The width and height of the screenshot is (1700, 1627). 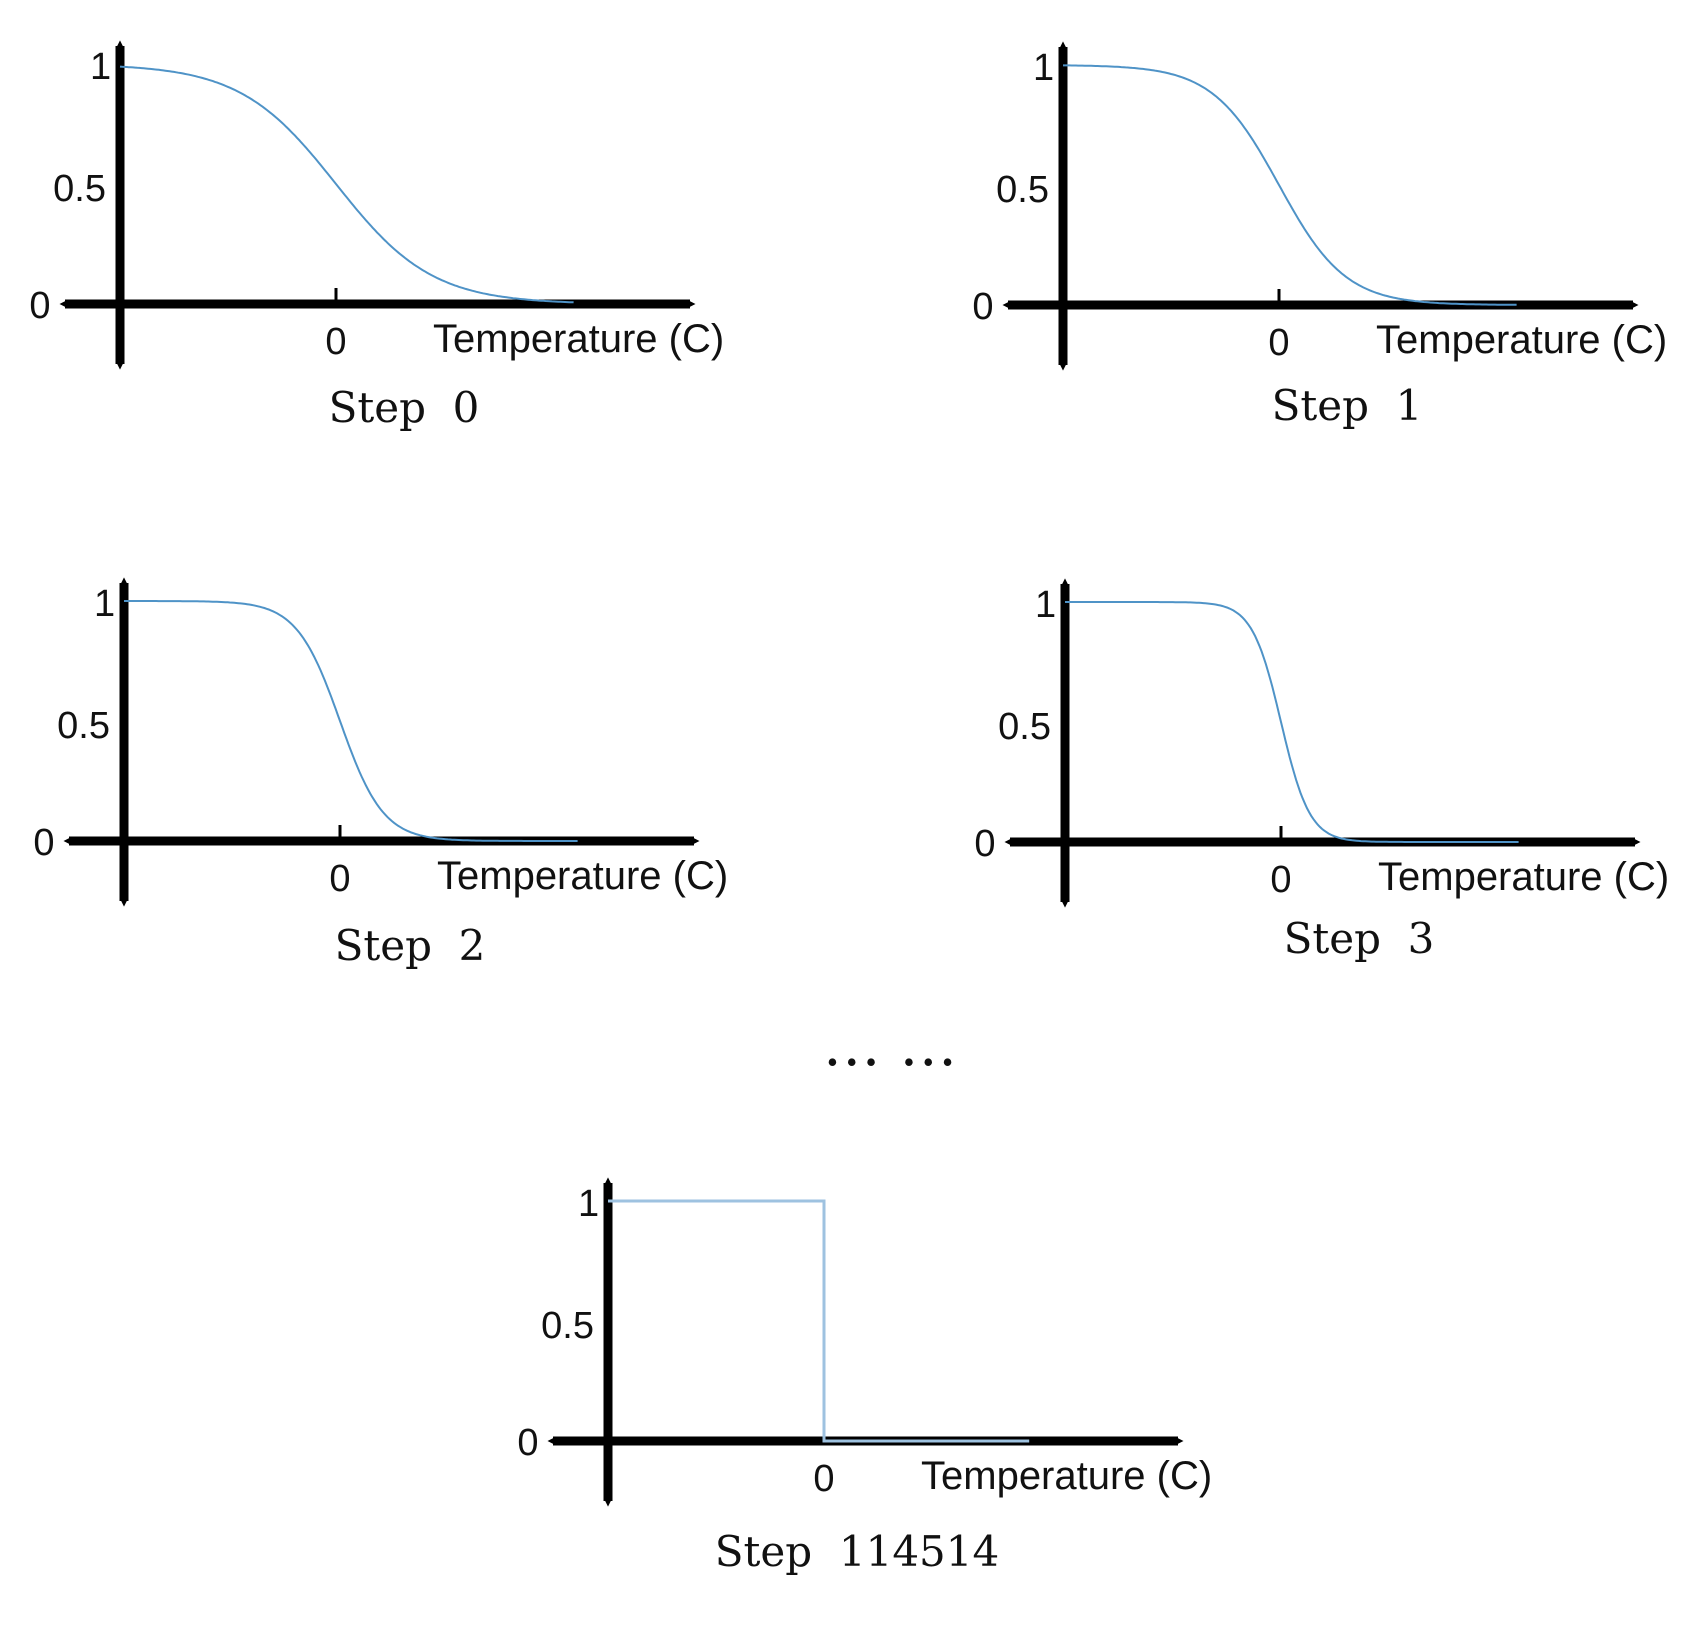 I want to click on step-title: Step 2, so click(x=410, y=945).